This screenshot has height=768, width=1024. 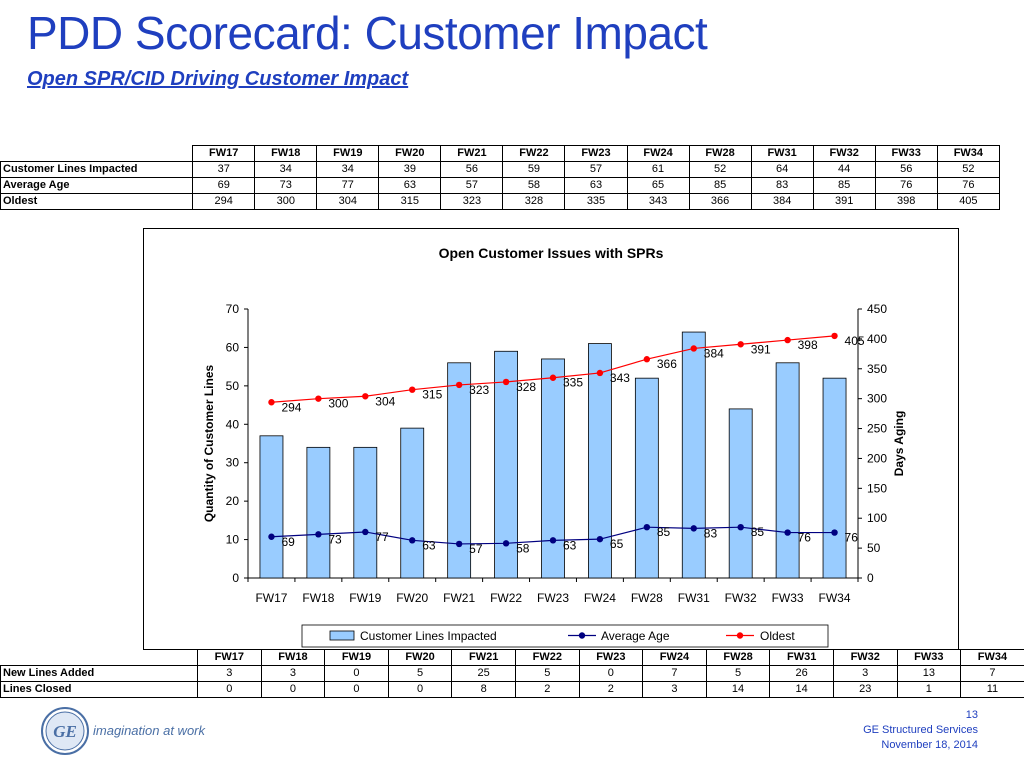 What do you see at coordinates (761, 349) in the screenshot?
I see `data-label-oldest: 391` at bounding box center [761, 349].